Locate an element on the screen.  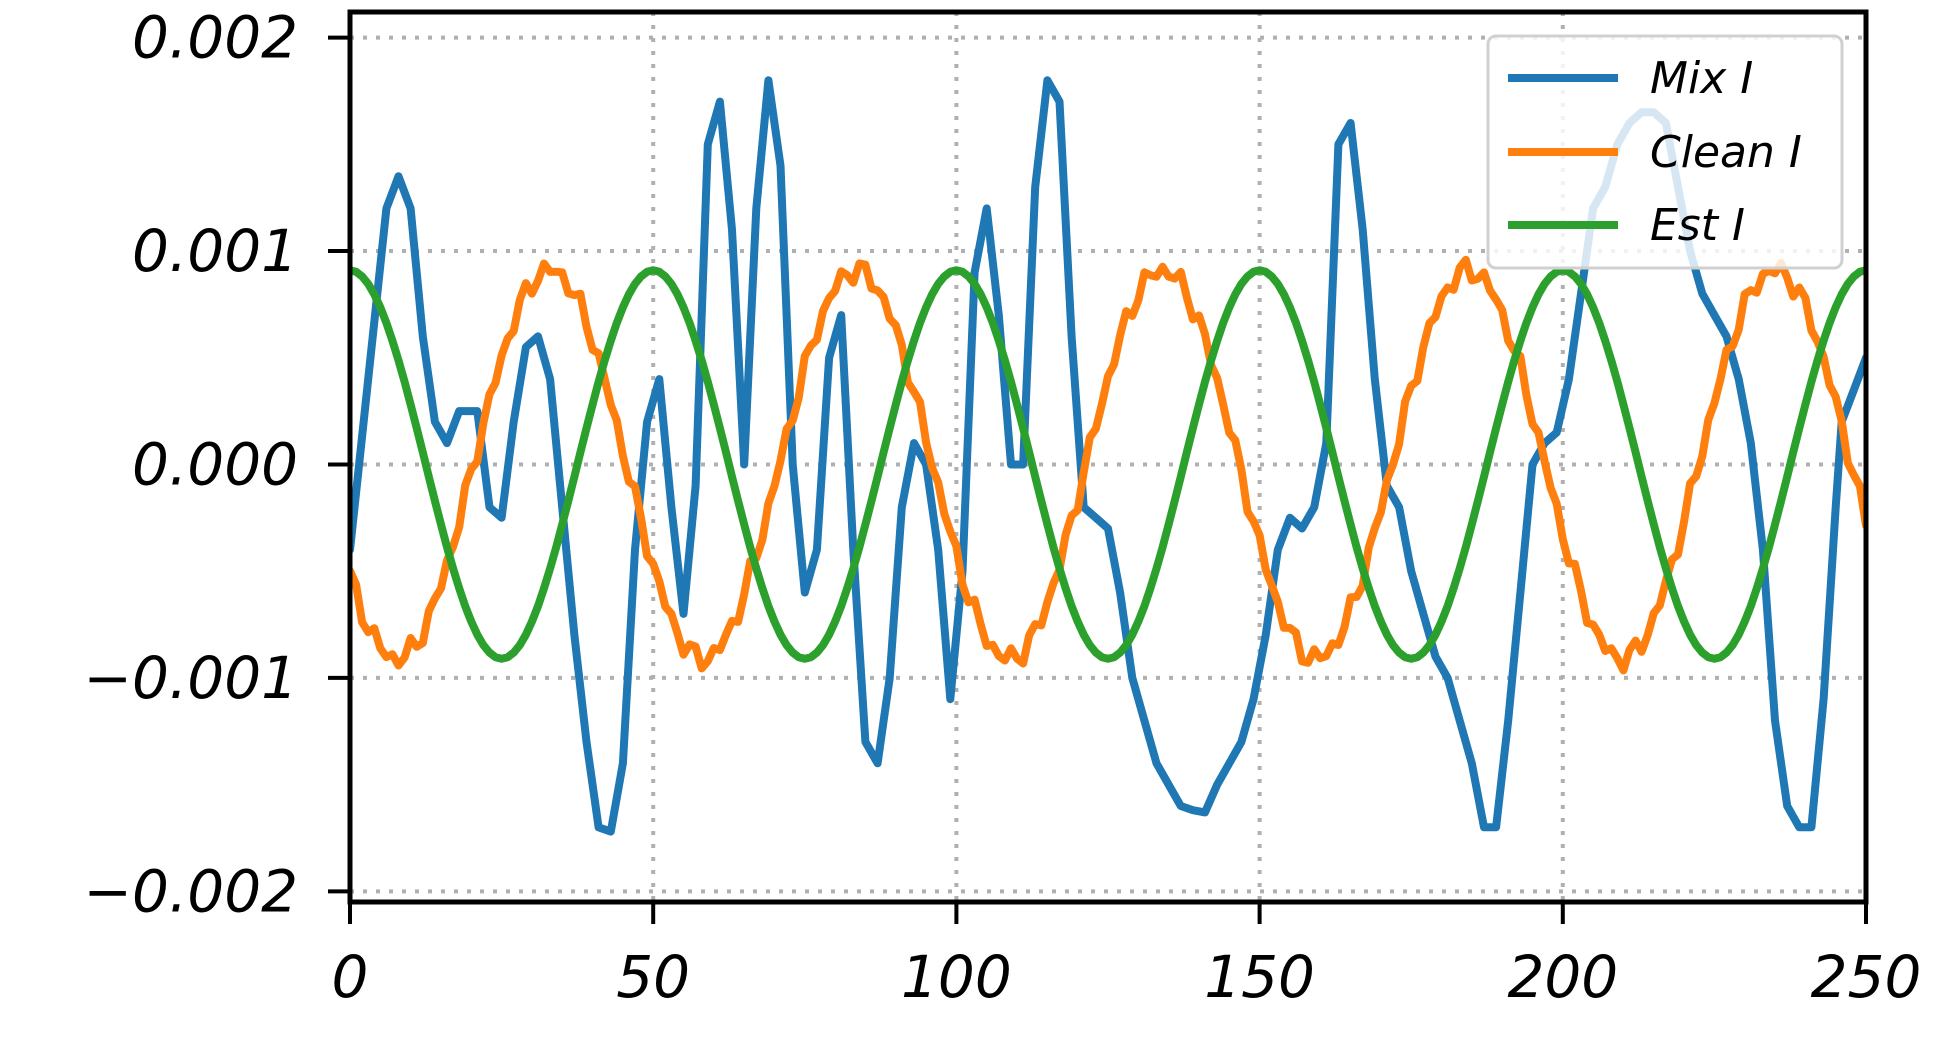
x-axis-tick-labels: 0 50 100 150 200 250 is located at coordinates (1127, 977).